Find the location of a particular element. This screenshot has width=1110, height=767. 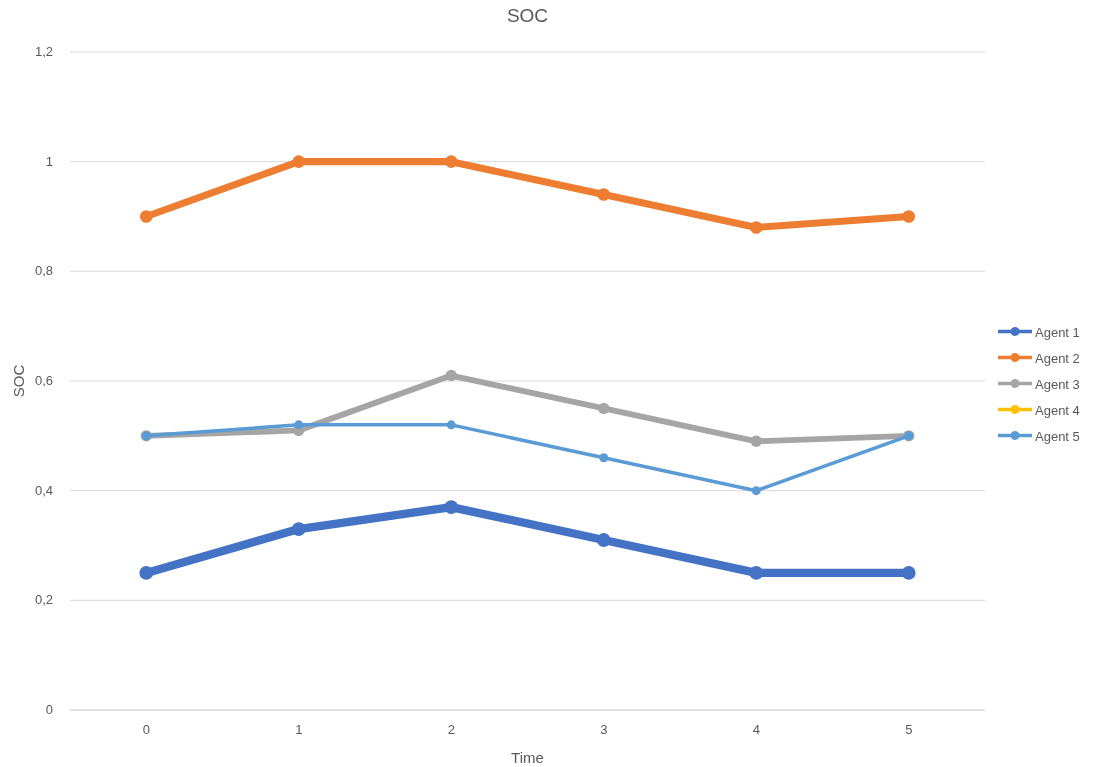

y-tick-label: 0 is located at coordinates (49, 709).